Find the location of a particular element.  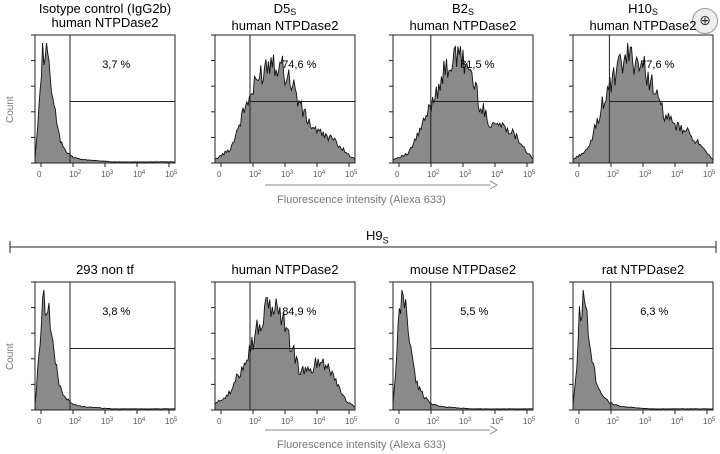

gate-percent-label: 77,6 % is located at coordinates (657, 65).